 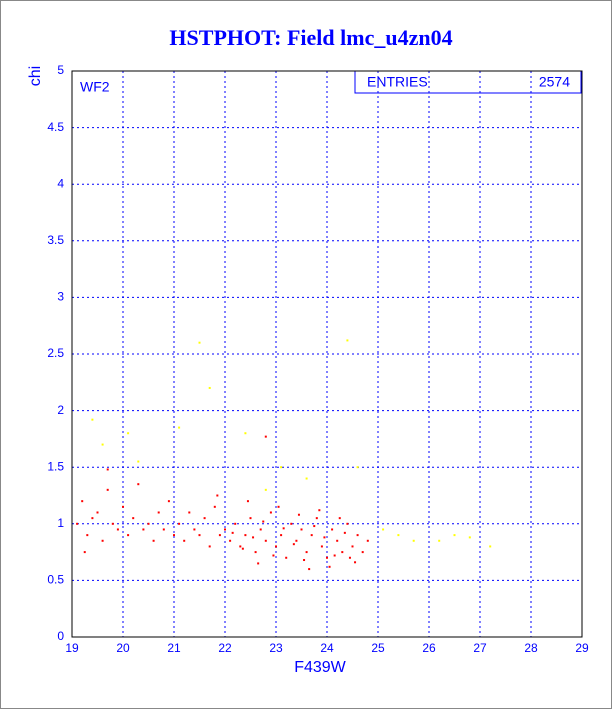 What do you see at coordinates (35, 76) in the screenshot?
I see `y-axis-label: chi` at bounding box center [35, 76].